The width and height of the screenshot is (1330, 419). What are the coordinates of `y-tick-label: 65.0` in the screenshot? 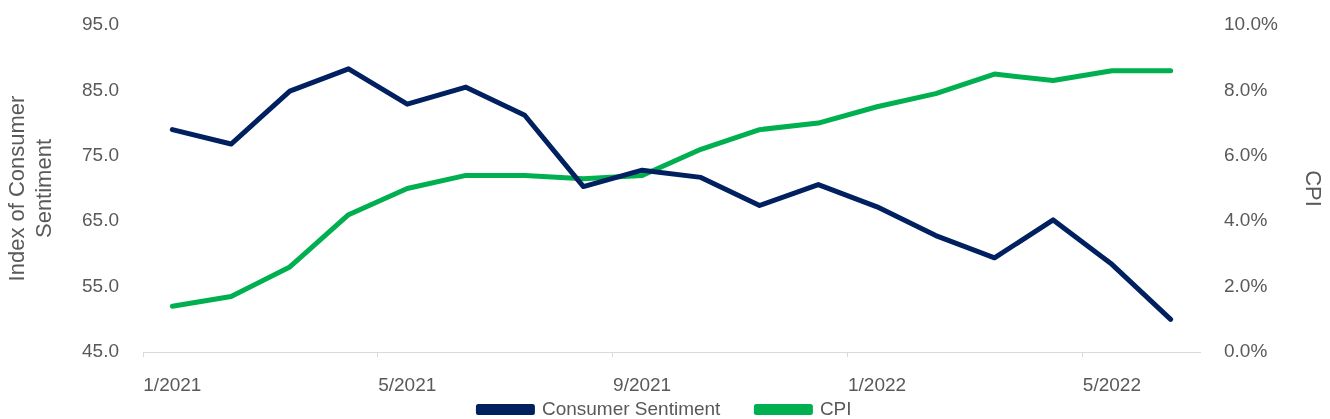 It's located at (100, 220).